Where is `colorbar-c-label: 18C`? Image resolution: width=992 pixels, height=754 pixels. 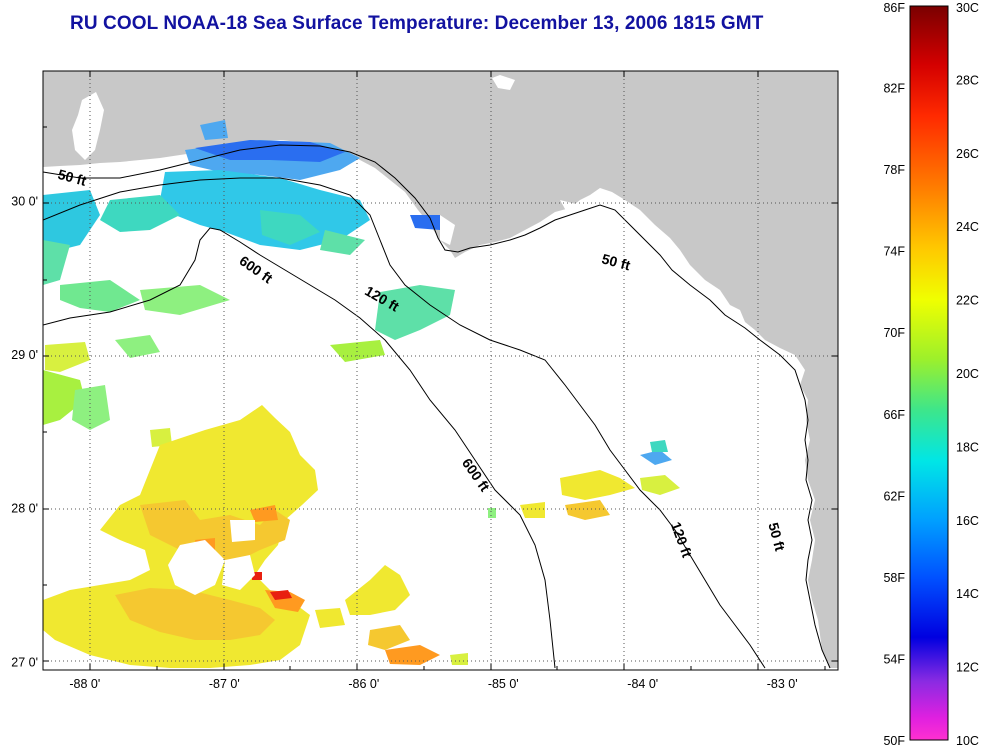
colorbar-c-label: 18C is located at coordinates (967, 447).